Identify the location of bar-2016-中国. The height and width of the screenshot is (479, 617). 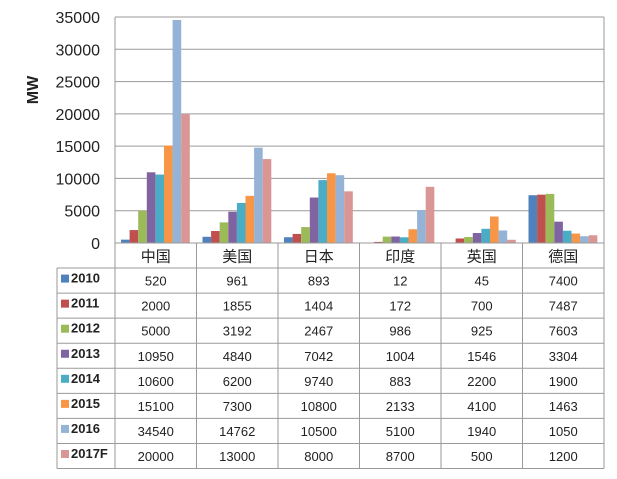
(177, 131).